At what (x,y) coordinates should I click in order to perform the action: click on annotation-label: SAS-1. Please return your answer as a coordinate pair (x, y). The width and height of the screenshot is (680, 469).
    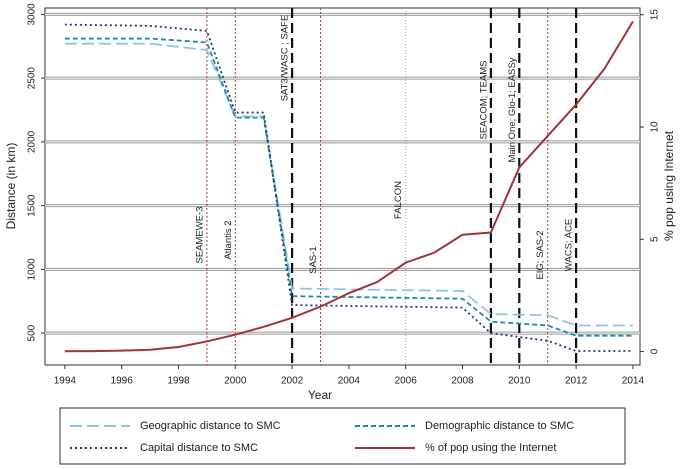
    Looking at the image, I should click on (313, 259).